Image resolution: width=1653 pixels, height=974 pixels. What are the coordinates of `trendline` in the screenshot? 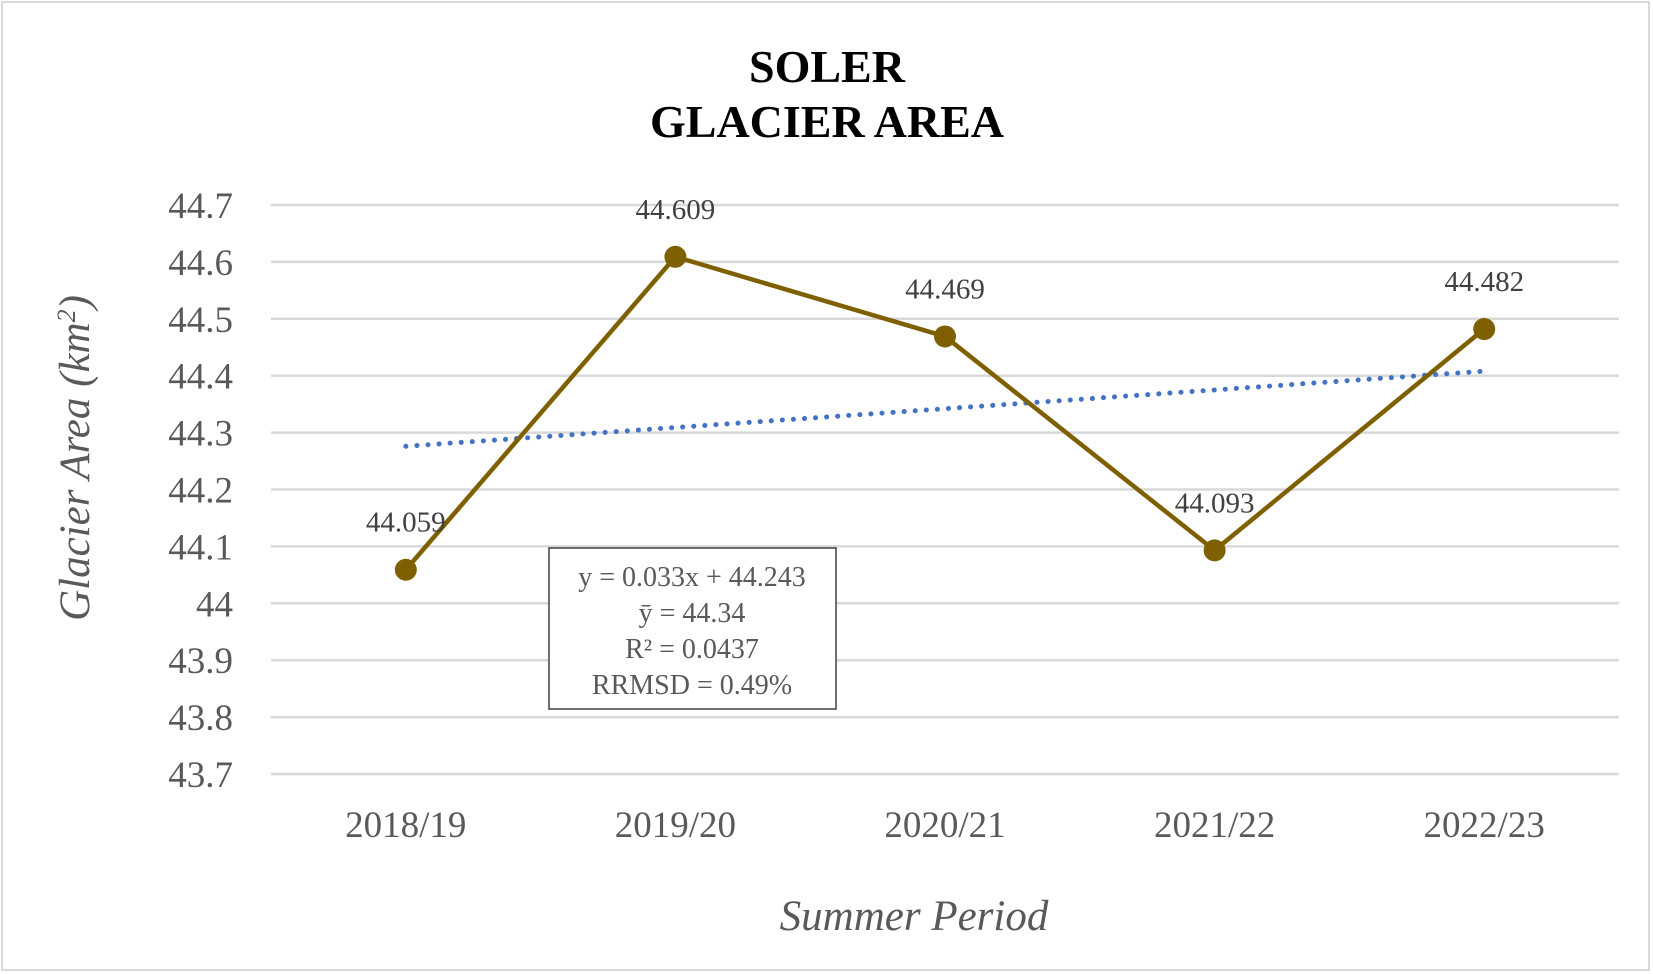 It's located at (945, 408).